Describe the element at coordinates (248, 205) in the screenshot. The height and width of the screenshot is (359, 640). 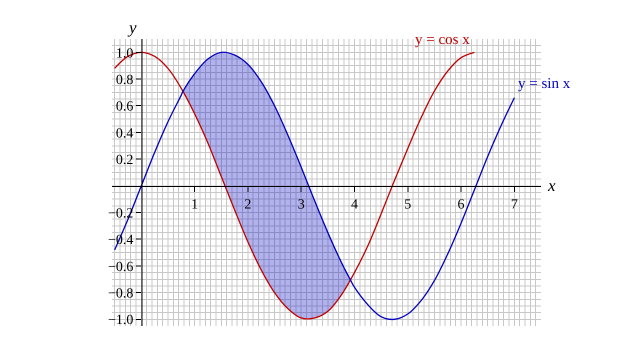
I see `x-tick-label: 2` at that location.